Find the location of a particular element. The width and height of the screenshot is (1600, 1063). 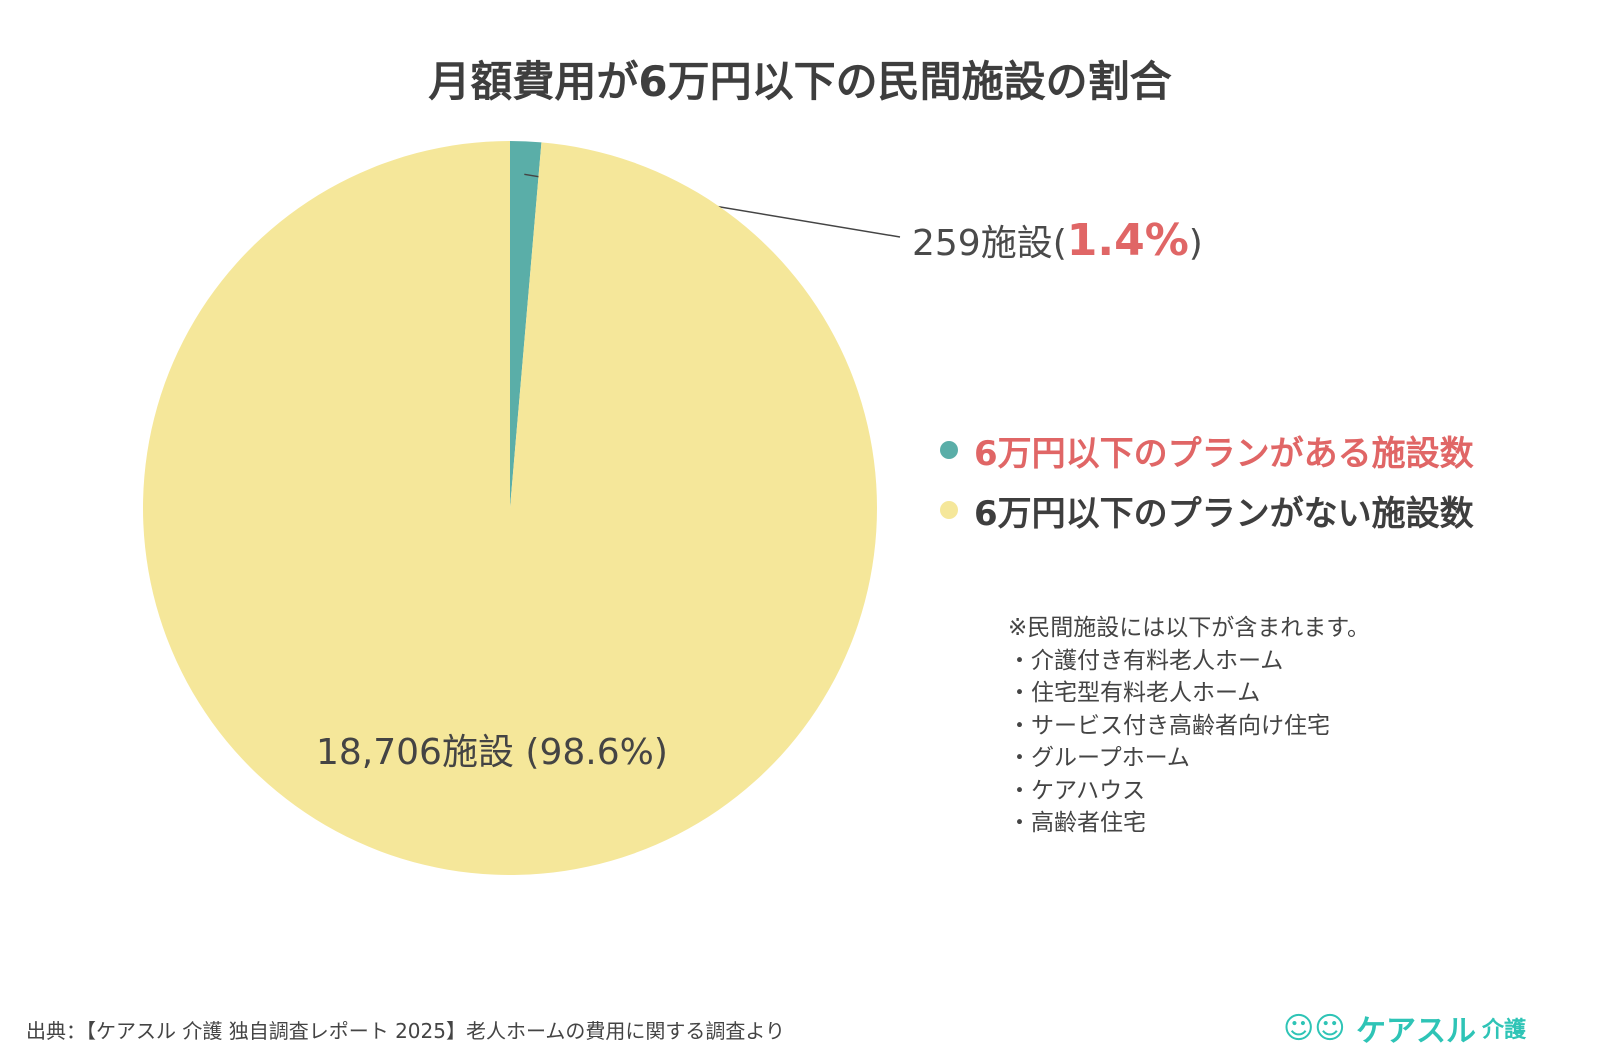

note-item: ・サービス付き高齢者向け住宅 is located at coordinates (1169, 725).